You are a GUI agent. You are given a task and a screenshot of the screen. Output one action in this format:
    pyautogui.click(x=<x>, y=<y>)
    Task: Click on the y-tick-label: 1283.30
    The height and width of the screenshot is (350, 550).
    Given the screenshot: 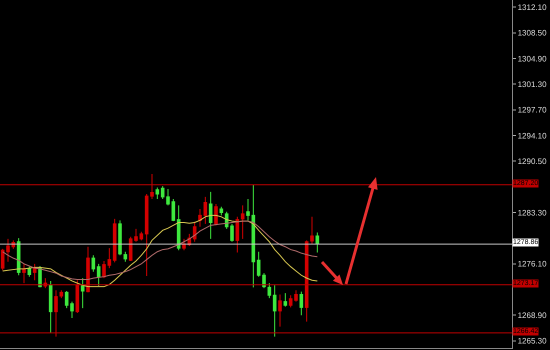 What is the action you would take?
    pyautogui.click(x=533, y=213)
    